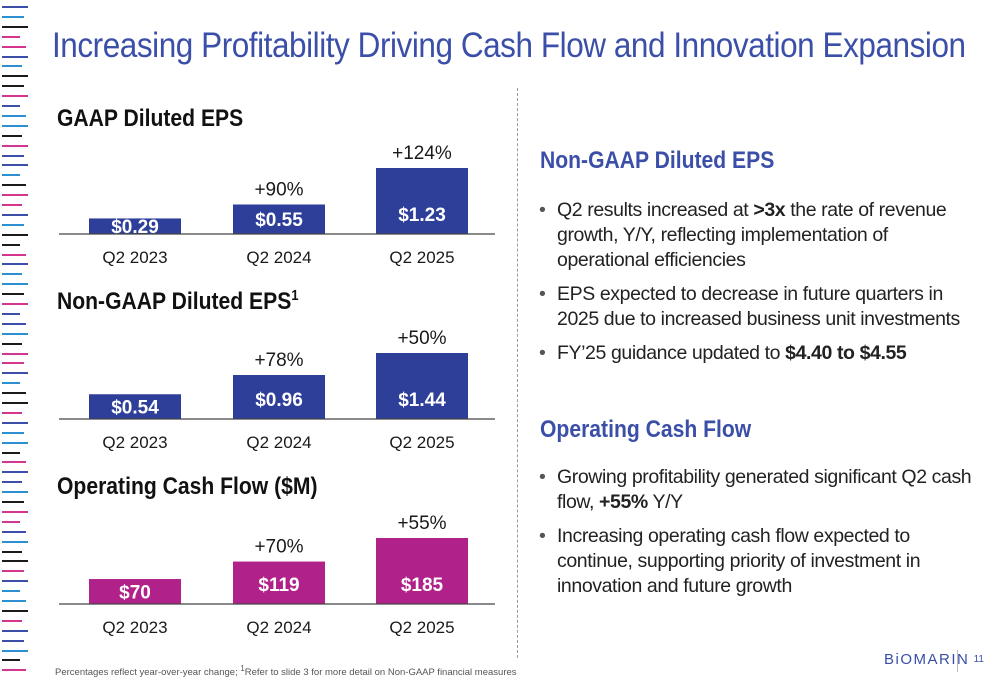  I want to click on bar-value-label: $0.96, so click(279, 400).